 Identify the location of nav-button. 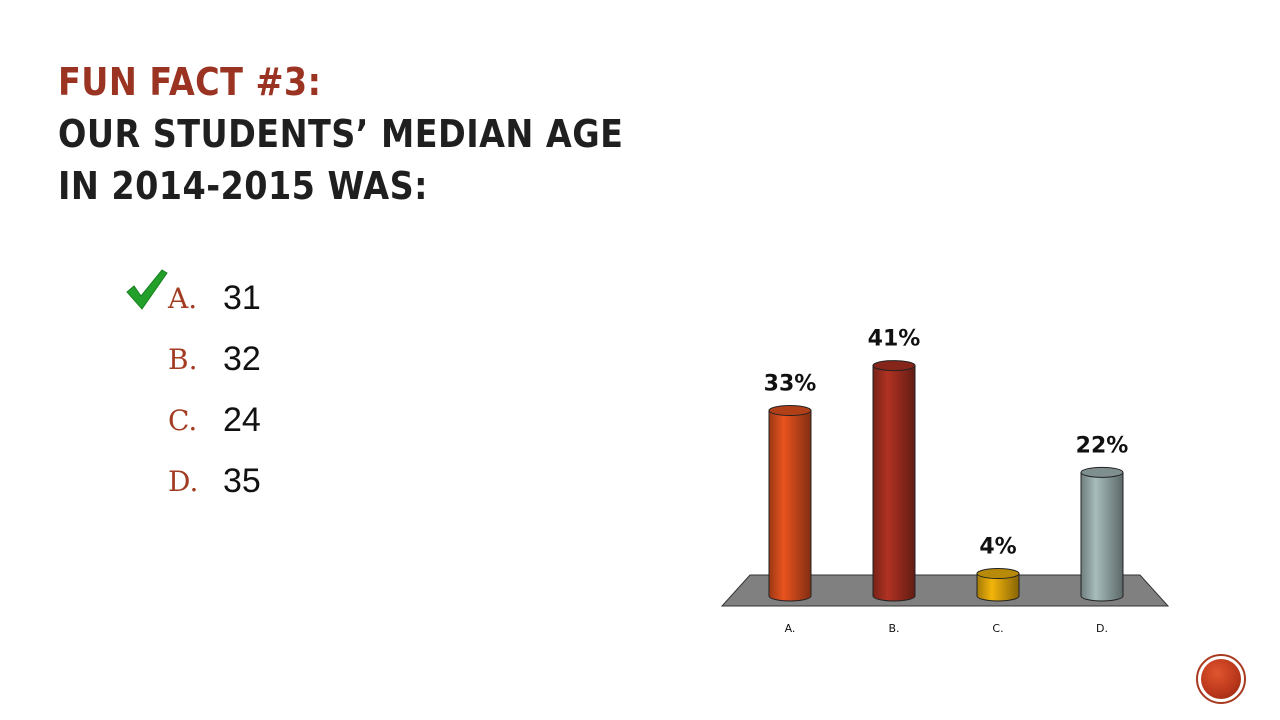
(1221, 679).